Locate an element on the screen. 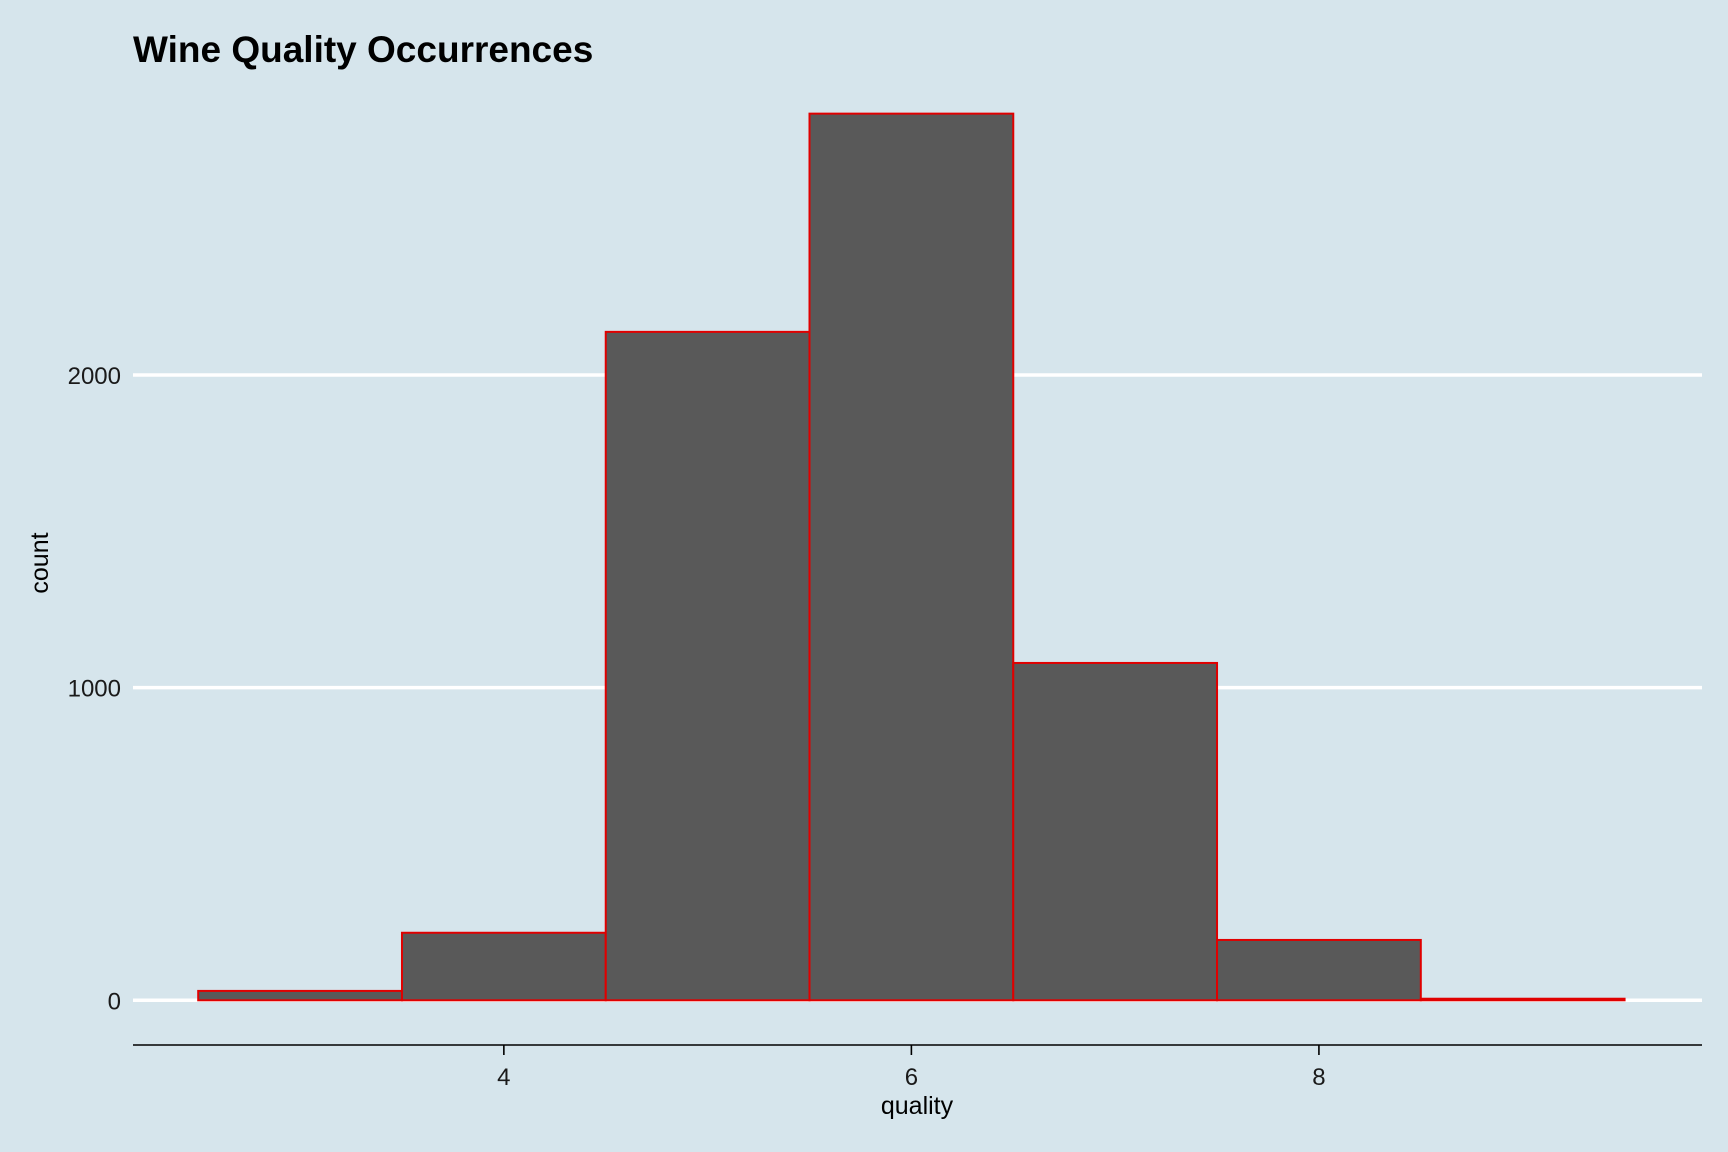 The width and height of the screenshot is (1728, 1152). y-tick-label-1000: 1000 is located at coordinates (94, 689).